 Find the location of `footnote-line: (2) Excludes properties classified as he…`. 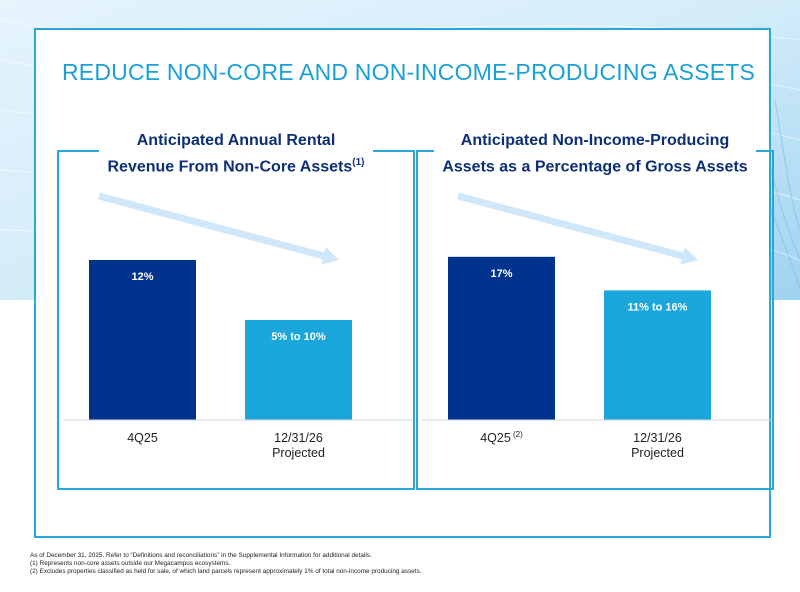

footnote-line: (2) Excludes properties classified as he… is located at coordinates (226, 572).